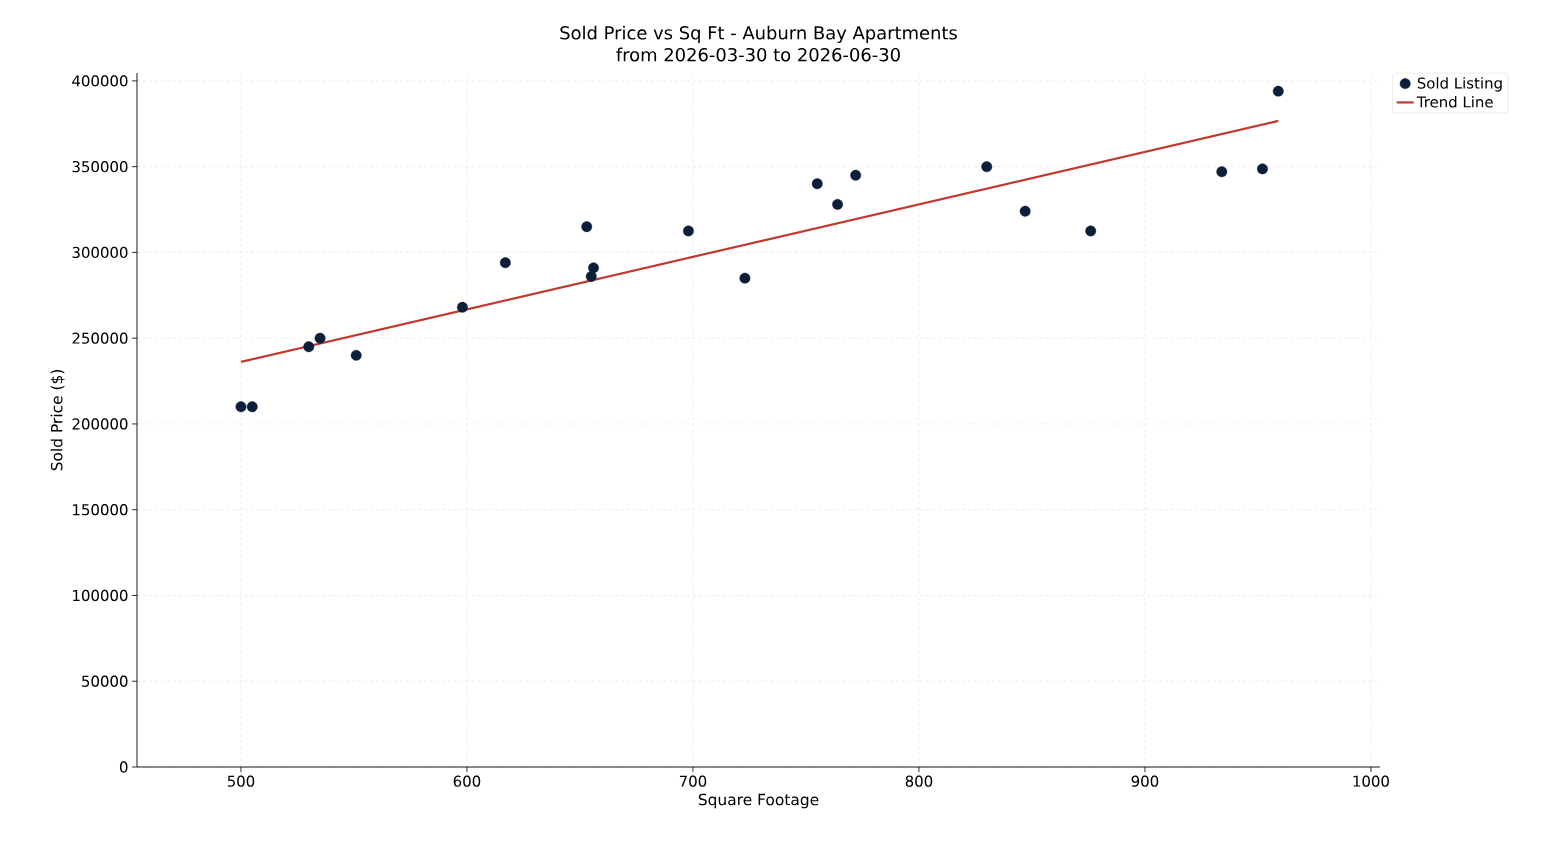 The width and height of the screenshot is (1562, 845). What do you see at coordinates (1454, 102) in the screenshot?
I see `legend-label: Trend Line` at bounding box center [1454, 102].